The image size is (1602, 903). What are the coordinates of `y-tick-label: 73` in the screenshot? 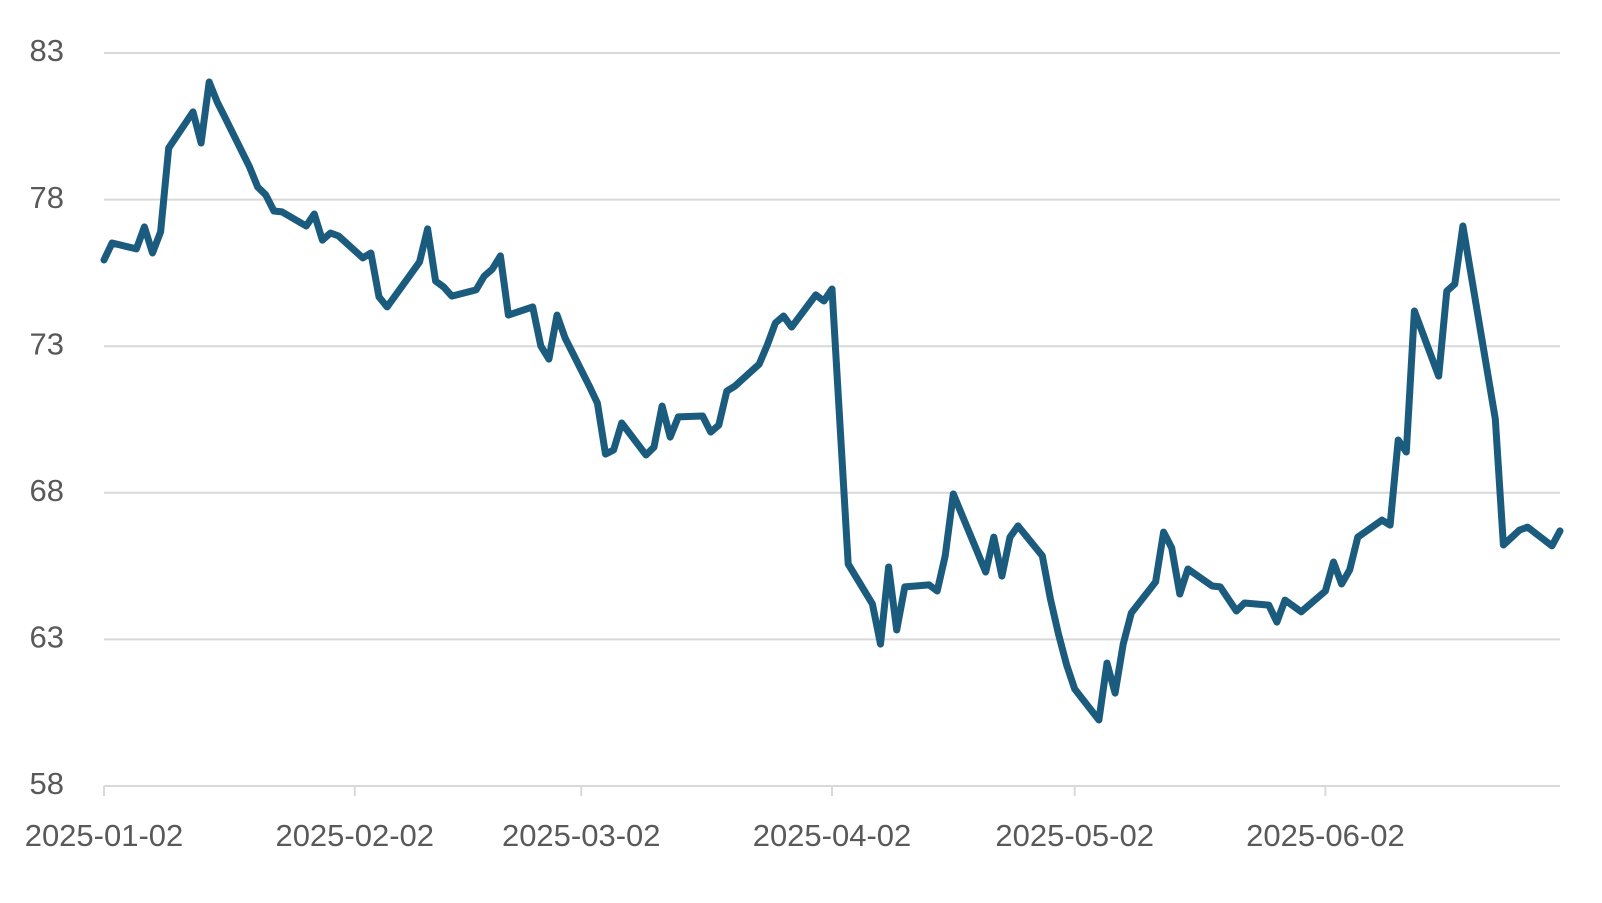 It's located at (47, 343).